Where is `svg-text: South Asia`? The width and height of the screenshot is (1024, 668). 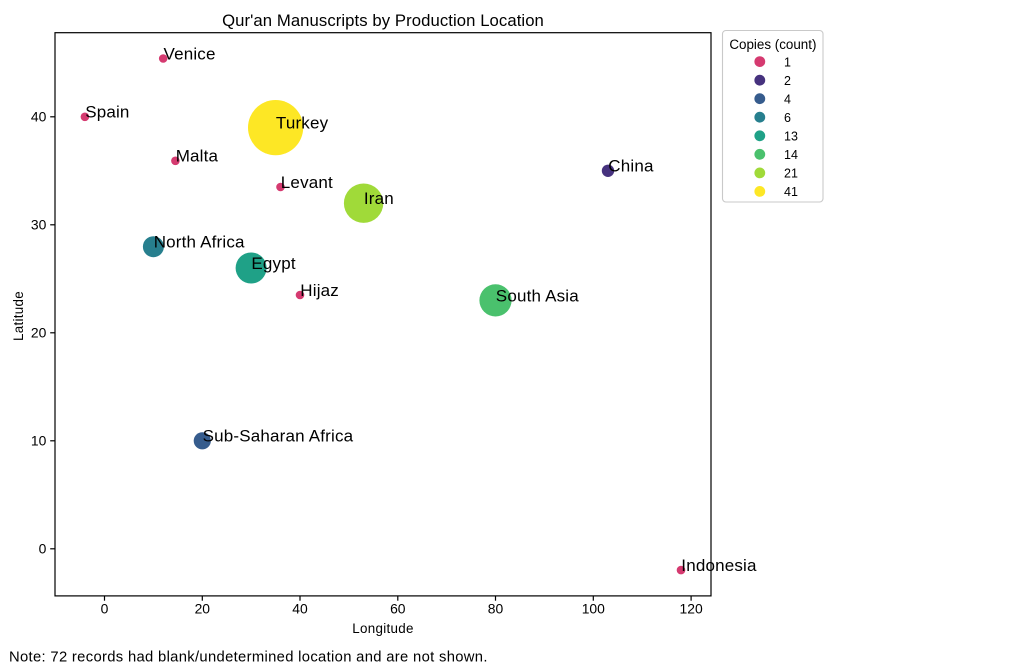
svg-text: South Asia is located at coordinates (537, 295).